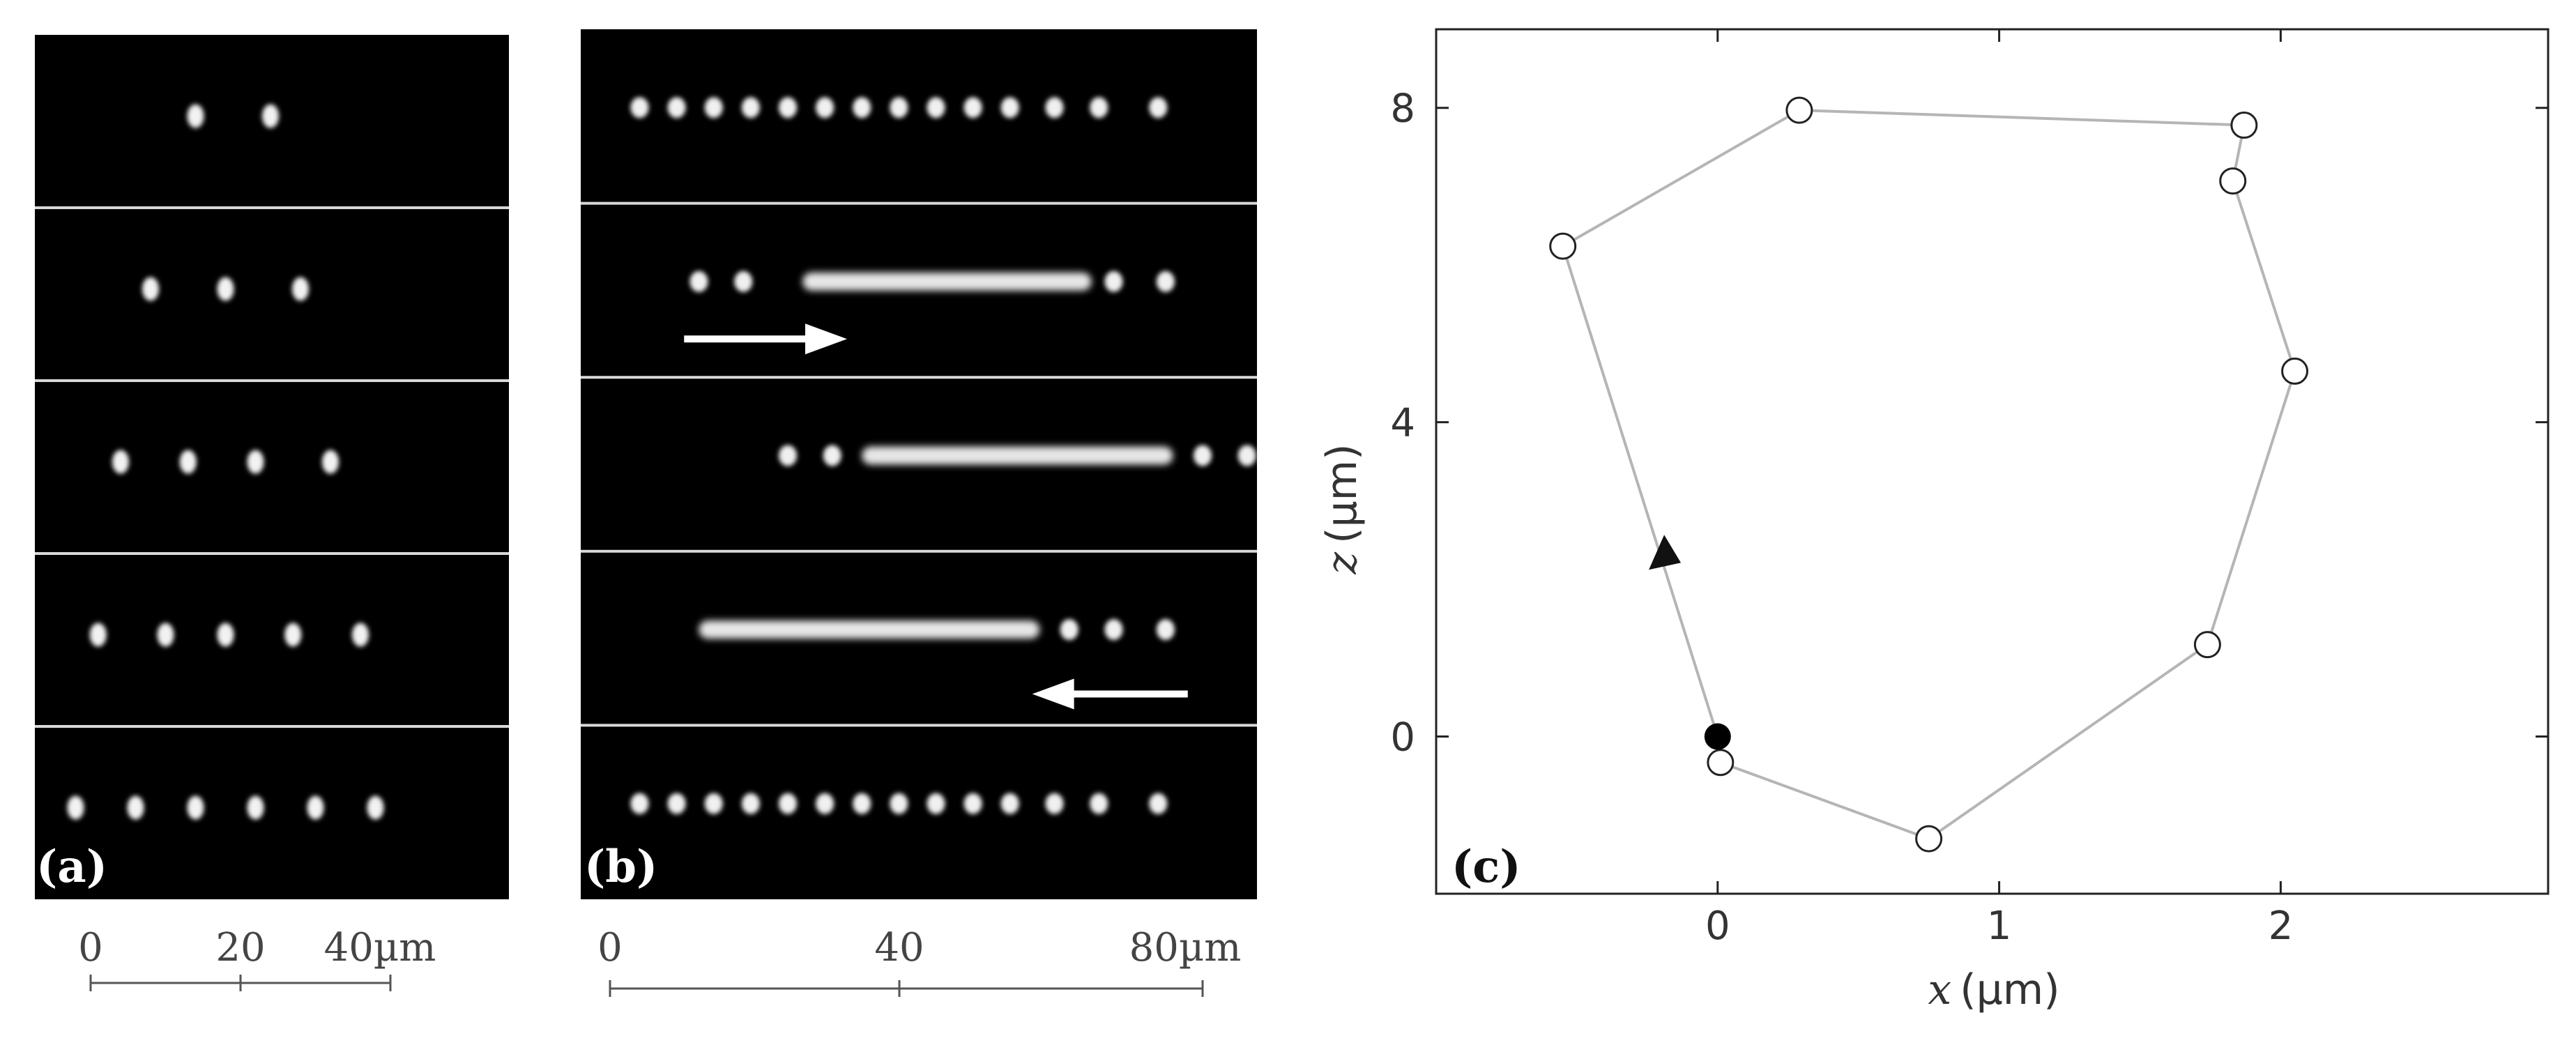 This screenshot has width=2576, height=1045. I want to click on x-tick-label: 0, so click(1718, 926).